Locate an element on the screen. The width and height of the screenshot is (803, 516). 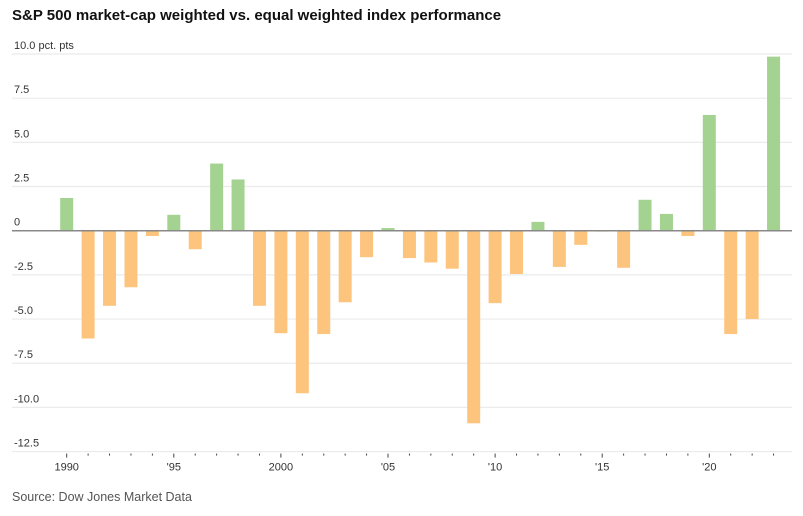
bar-2004 is located at coordinates (367, 244).